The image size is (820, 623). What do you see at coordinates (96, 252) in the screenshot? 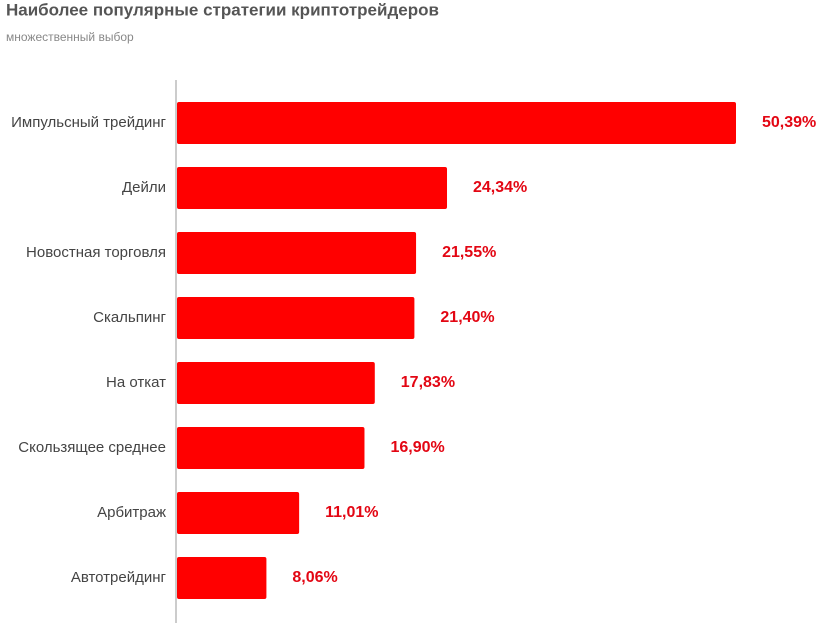
I see `category-label: Новостная торговля` at bounding box center [96, 252].